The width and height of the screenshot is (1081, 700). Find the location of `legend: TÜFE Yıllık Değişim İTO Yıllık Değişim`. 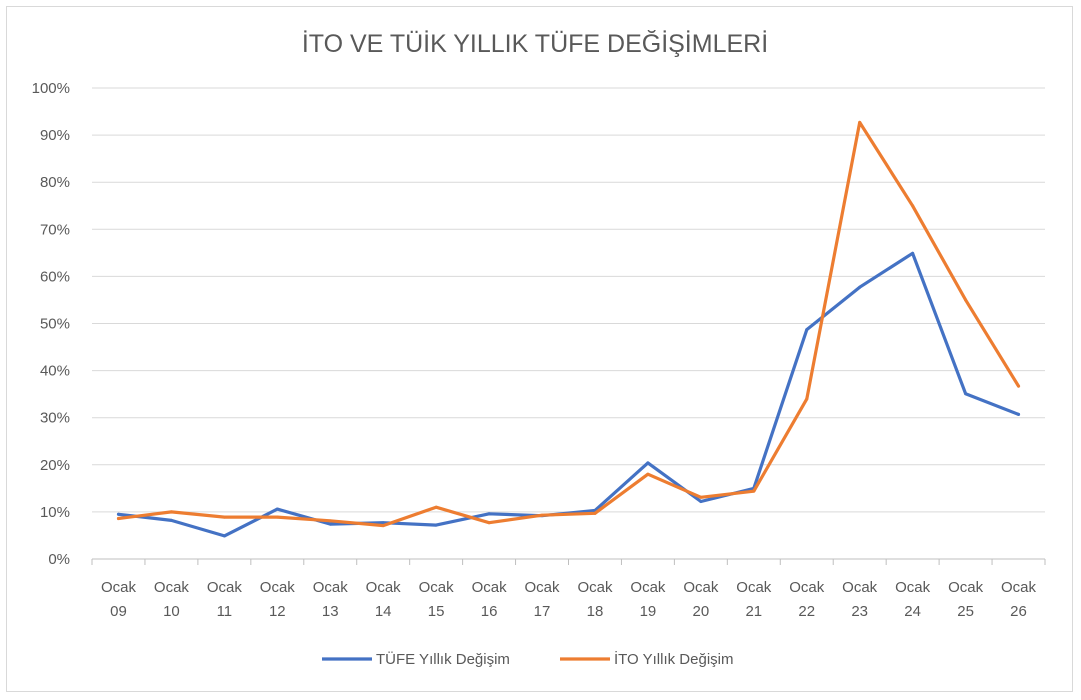

legend: TÜFE Yıllık Değişim İTO Yıllık Değişim is located at coordinates (527, 659).